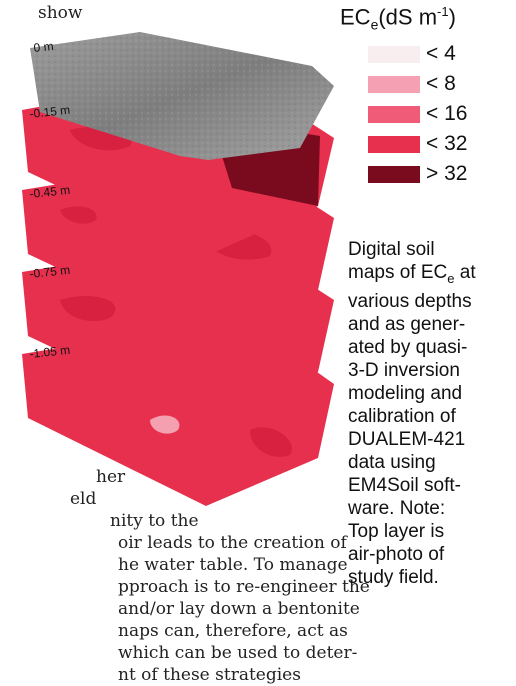  Describe the element at coordinates (465, 272) in the screenshot. I see `caption-line-post: at` at that location.